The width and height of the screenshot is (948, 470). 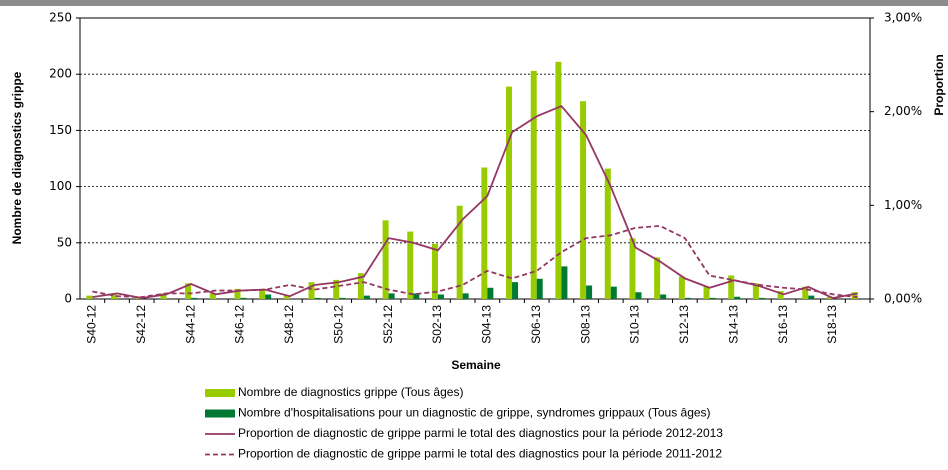 What do you see at coordinates (684, 324) in the screenshot?
I see `x-tick-label: S12-13` at bounding box center [684, 324].